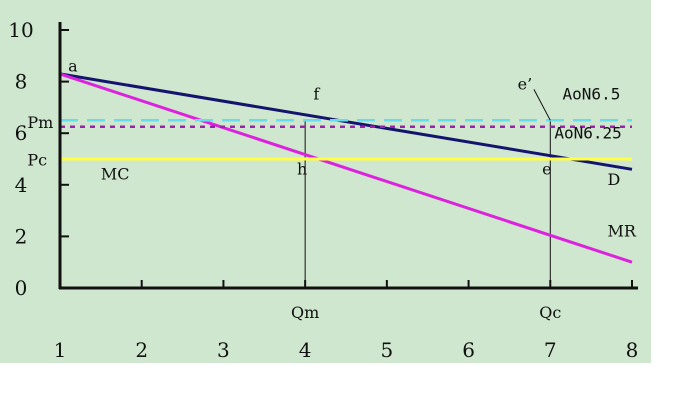 The image size is (690, 404). Describe the element at coordinates (21, 82) in the screenshot. I see `y-tick-label-8: 8` at that location.